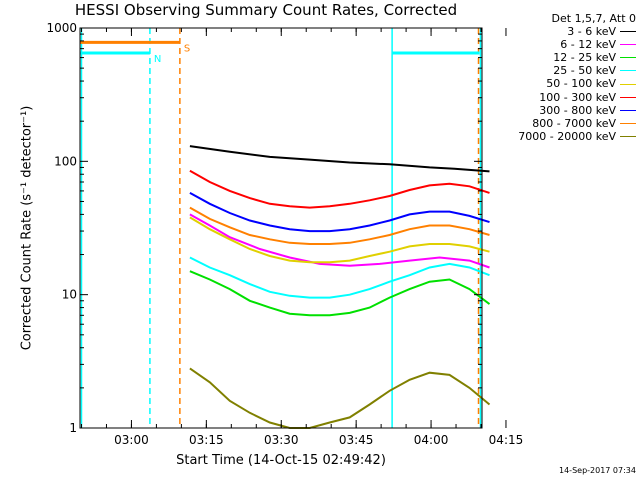 This screenshot has height=480, width=640. Describe the element at coordinates (577, 110) in the screenshot. I see `legend-item-label: 300 - 800 keV` at that location.